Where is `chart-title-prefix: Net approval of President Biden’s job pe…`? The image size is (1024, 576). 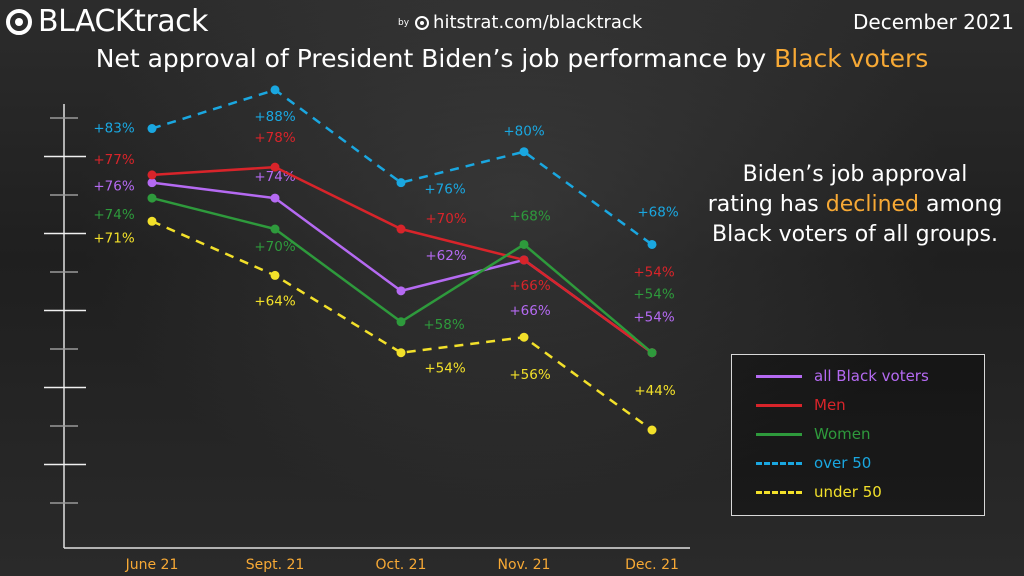 chart-title-prefix: Net approval of President Biden’s job pe… is located at coordinates (435, 58).